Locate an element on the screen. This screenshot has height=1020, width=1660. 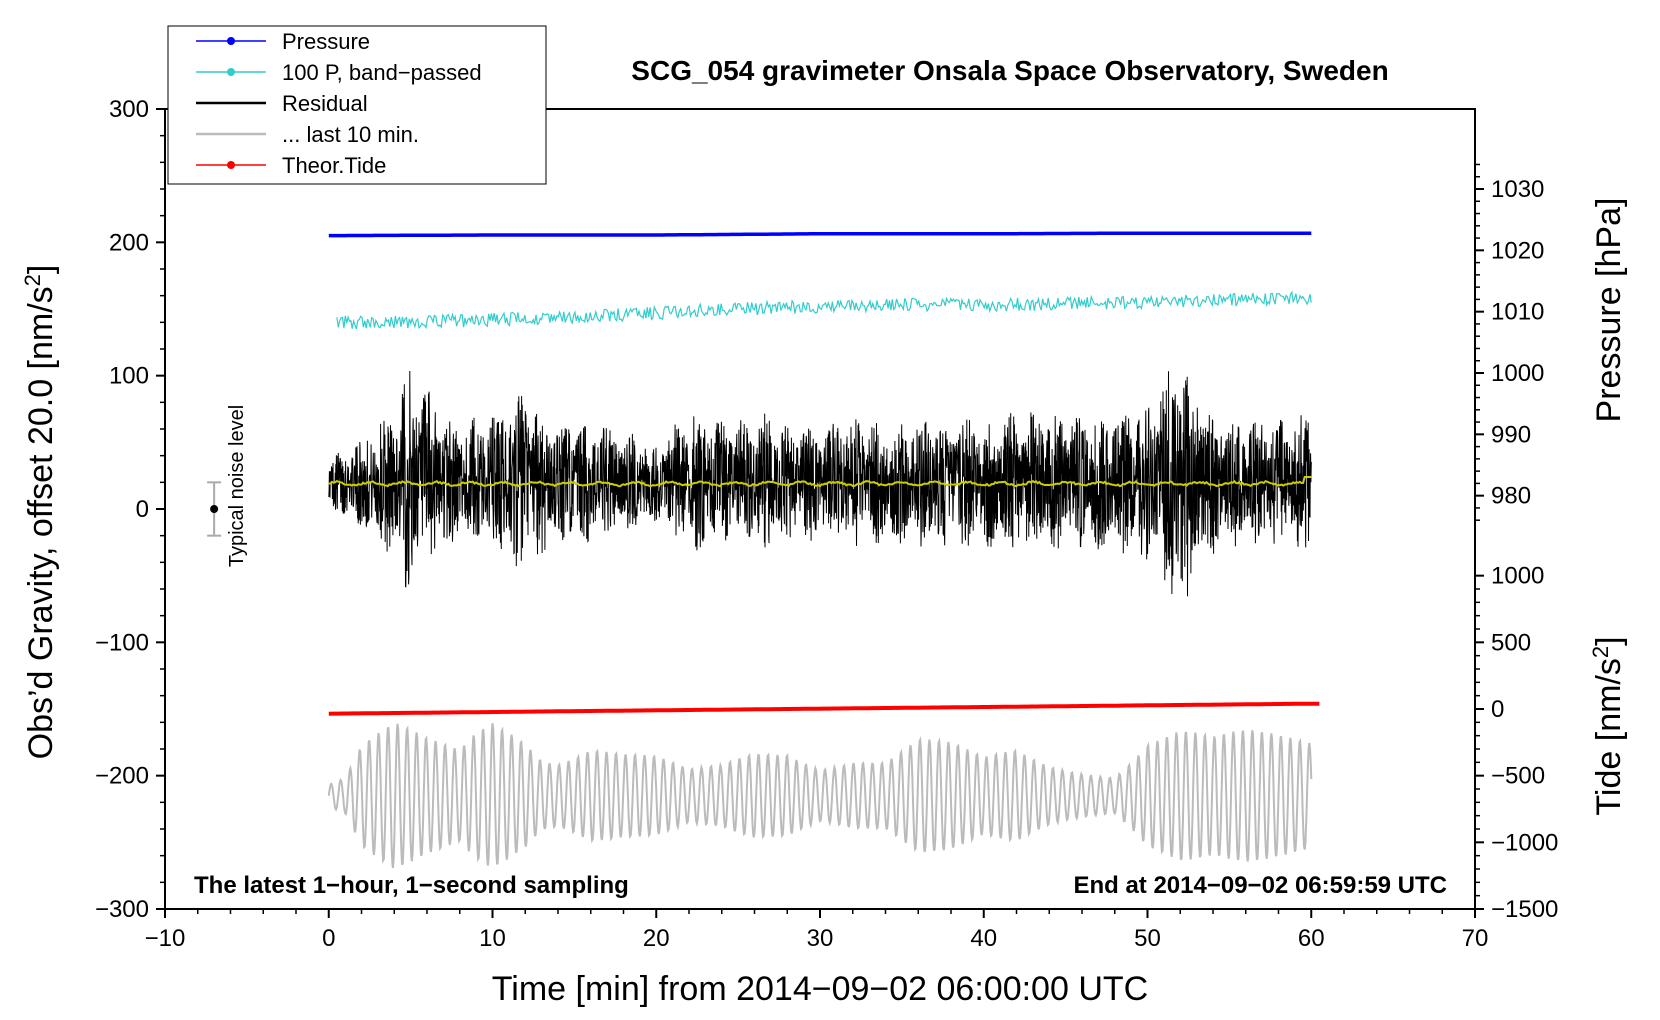
series-last-10-min is located at coordinates (820, 796).